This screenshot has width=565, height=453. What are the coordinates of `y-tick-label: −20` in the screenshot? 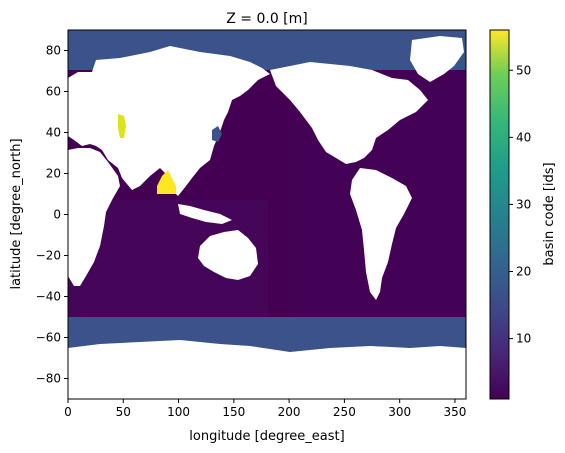 It's located at (48, 256).